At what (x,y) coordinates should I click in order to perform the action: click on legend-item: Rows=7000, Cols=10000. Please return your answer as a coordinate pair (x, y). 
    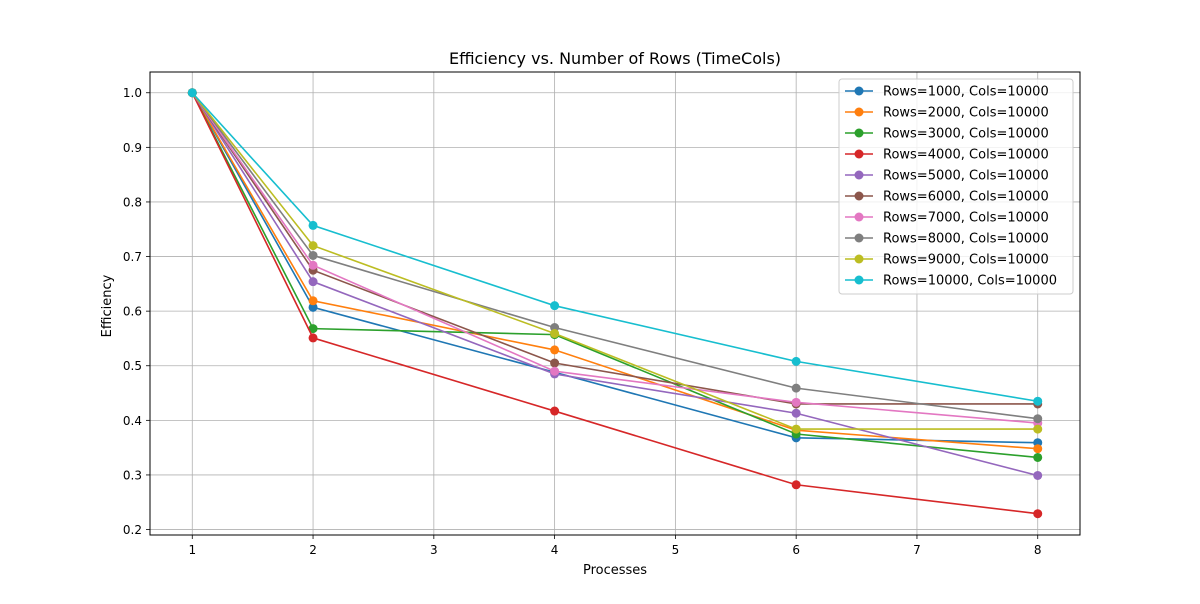
    Looking at the image, I should click on (947, 218).